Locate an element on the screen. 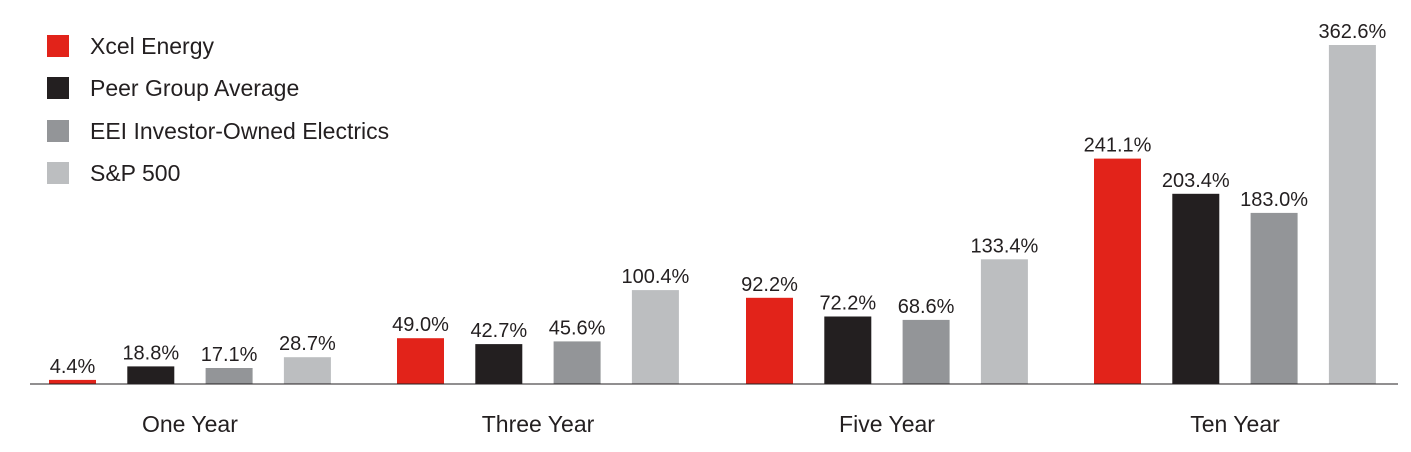  bar-sandp-500-three-year is located at coordinates (655, 337).